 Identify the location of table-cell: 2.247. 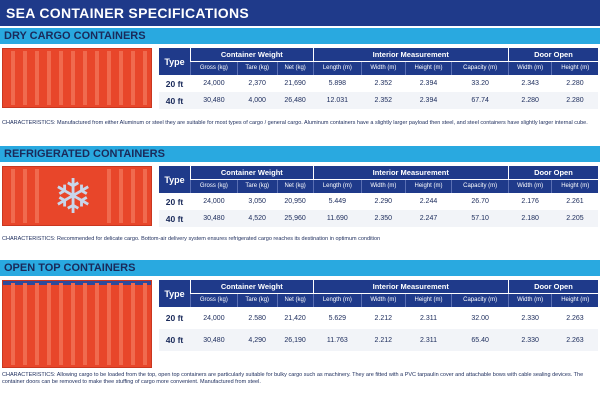
(428, 218).